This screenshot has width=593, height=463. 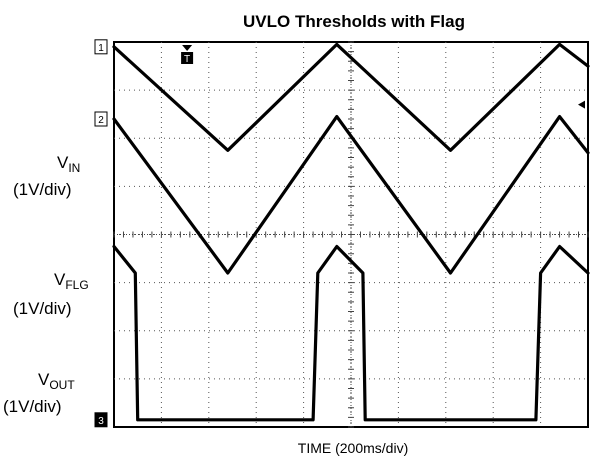 I want to click on channel-markers: 1 2 3, so click(x=101, y=233).